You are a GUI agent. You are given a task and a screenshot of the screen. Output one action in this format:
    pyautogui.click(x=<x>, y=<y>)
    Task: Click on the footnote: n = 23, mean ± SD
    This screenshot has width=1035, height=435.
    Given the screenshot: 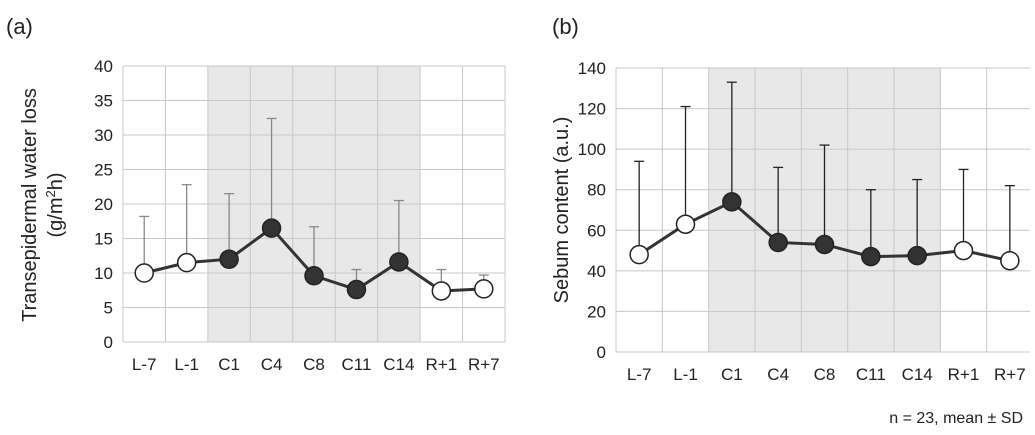 What is the action you would take?
    pyautogui.click(x=956, y=418)
    